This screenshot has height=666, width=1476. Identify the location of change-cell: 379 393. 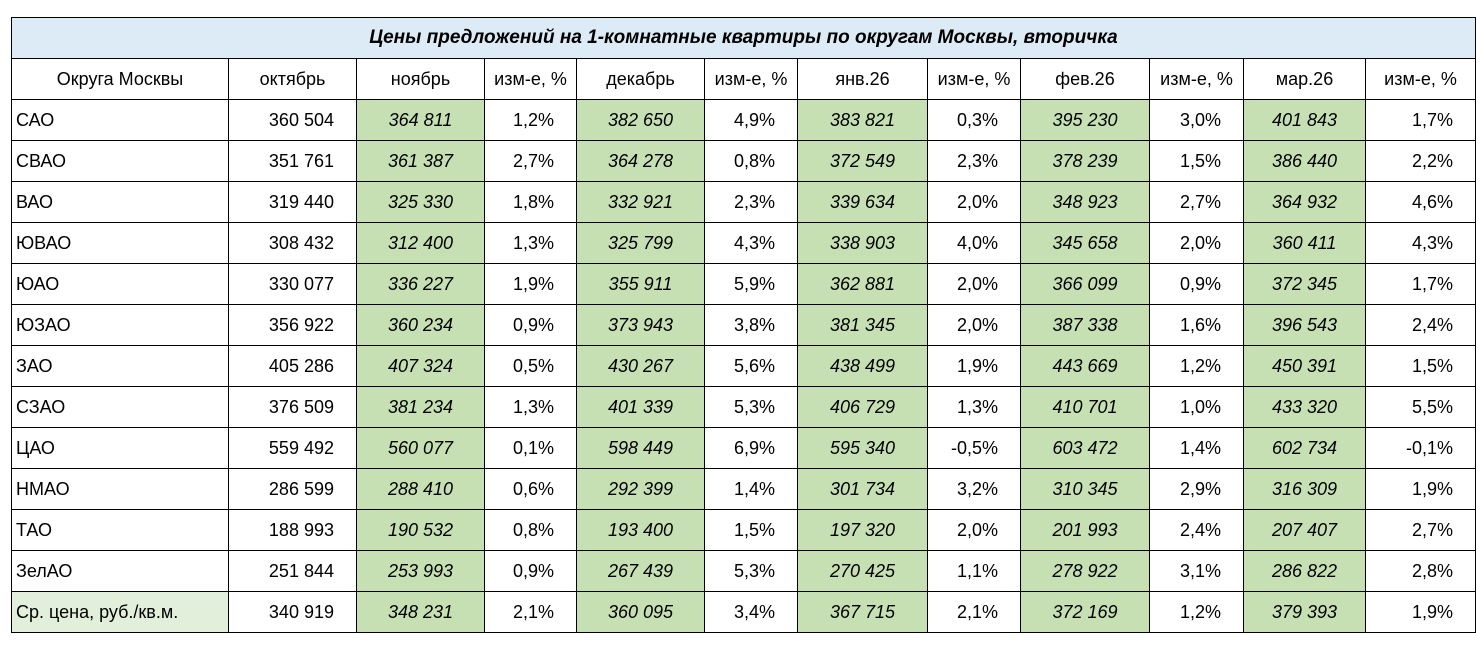
(1304, 612).